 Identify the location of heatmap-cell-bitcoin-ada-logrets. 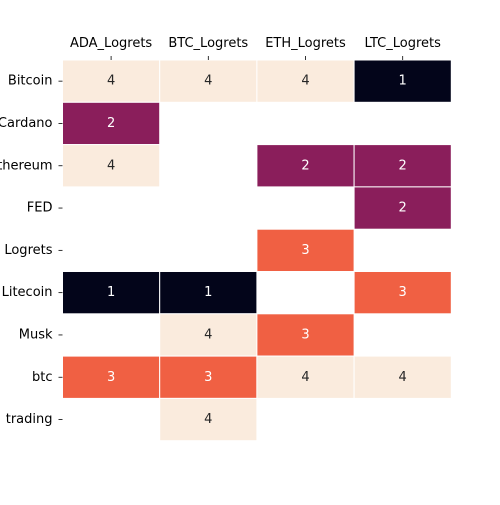
(111, 81).